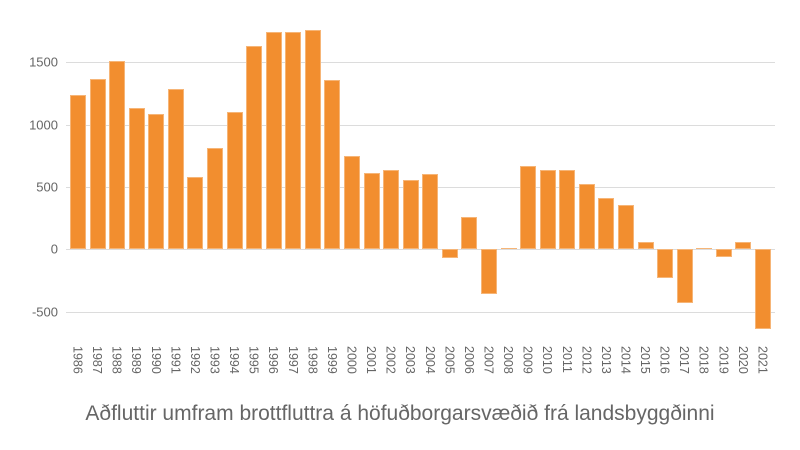  I want to click on x-tick-label: 1992, so click(194, 360).